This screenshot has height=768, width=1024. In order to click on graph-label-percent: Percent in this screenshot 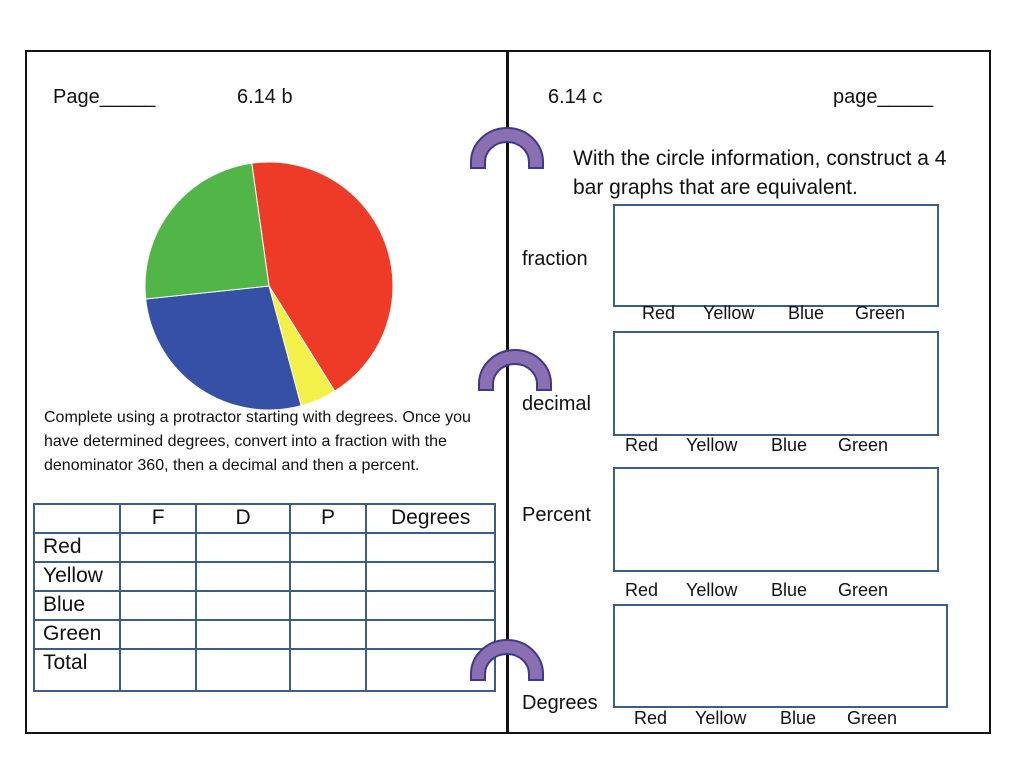, I will do `click(556, 515)`.